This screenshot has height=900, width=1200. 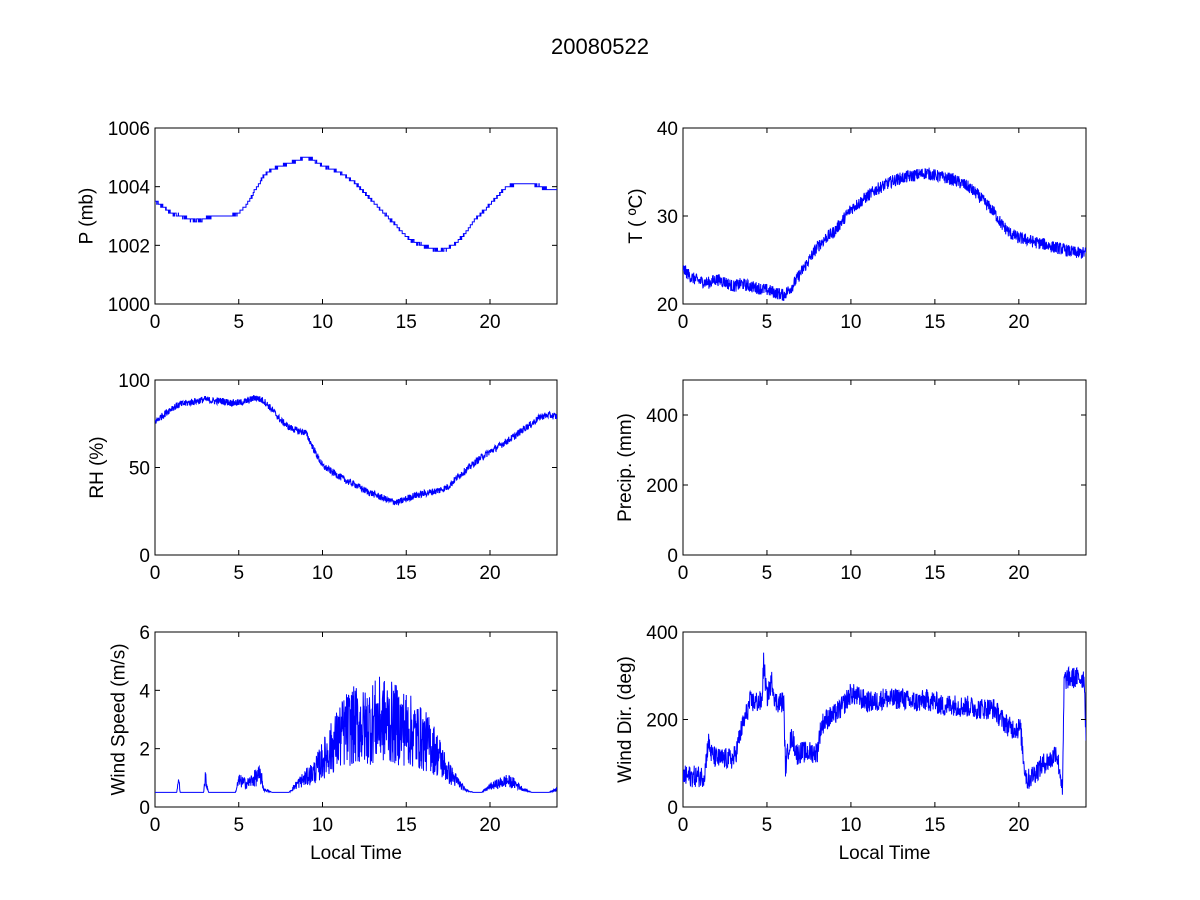 What do you see at coordinates (87, 216) in the screenshot?
I see `y-axis-label: P (mb)` at bounding box center [87, 216].